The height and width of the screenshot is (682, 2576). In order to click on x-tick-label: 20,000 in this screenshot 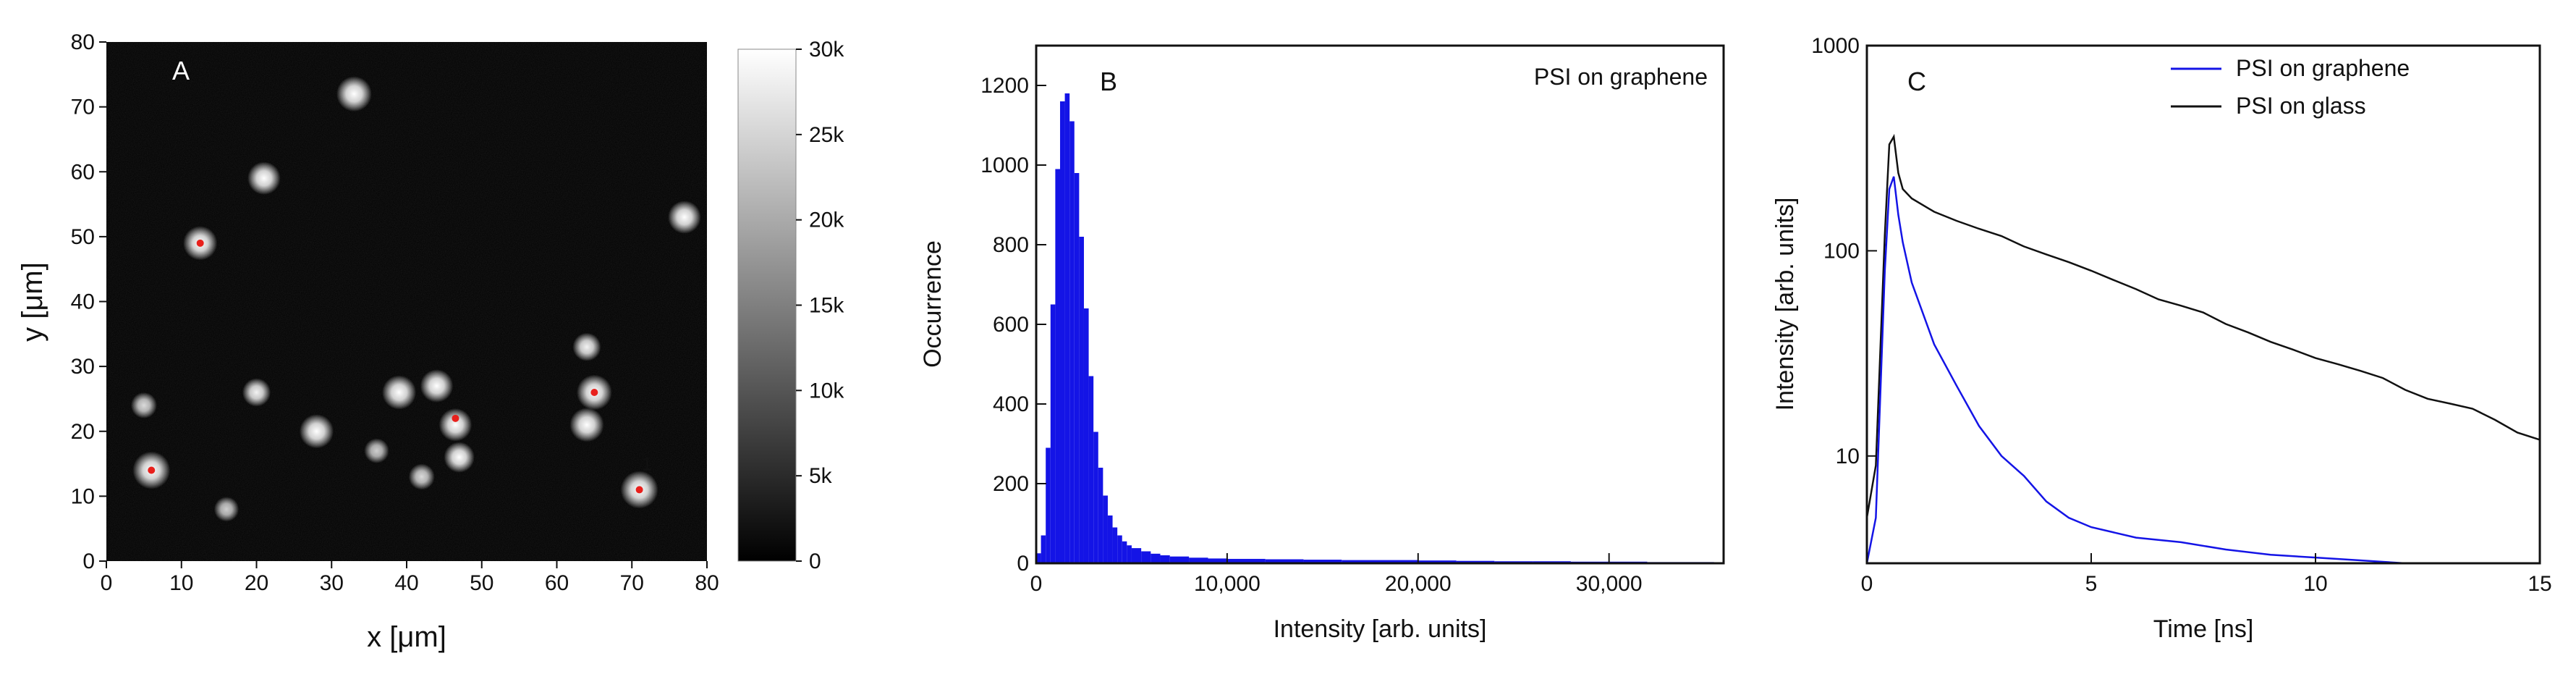, I will do `click(1418, 584)`.